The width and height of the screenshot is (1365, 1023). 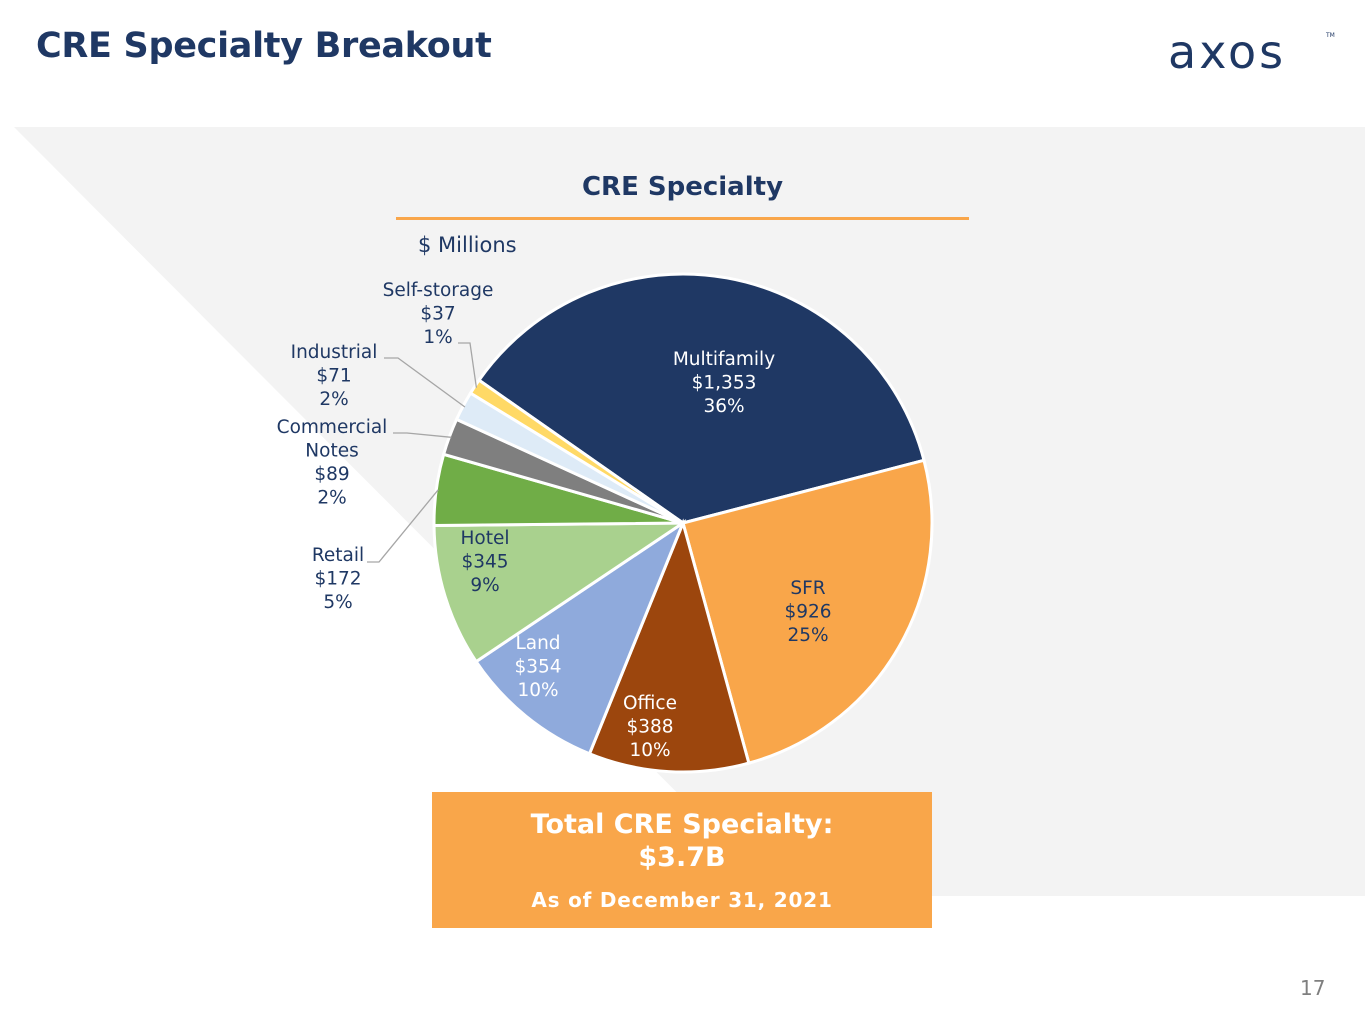 I want to click on leader-line-retail, so click(x=403, y=526).